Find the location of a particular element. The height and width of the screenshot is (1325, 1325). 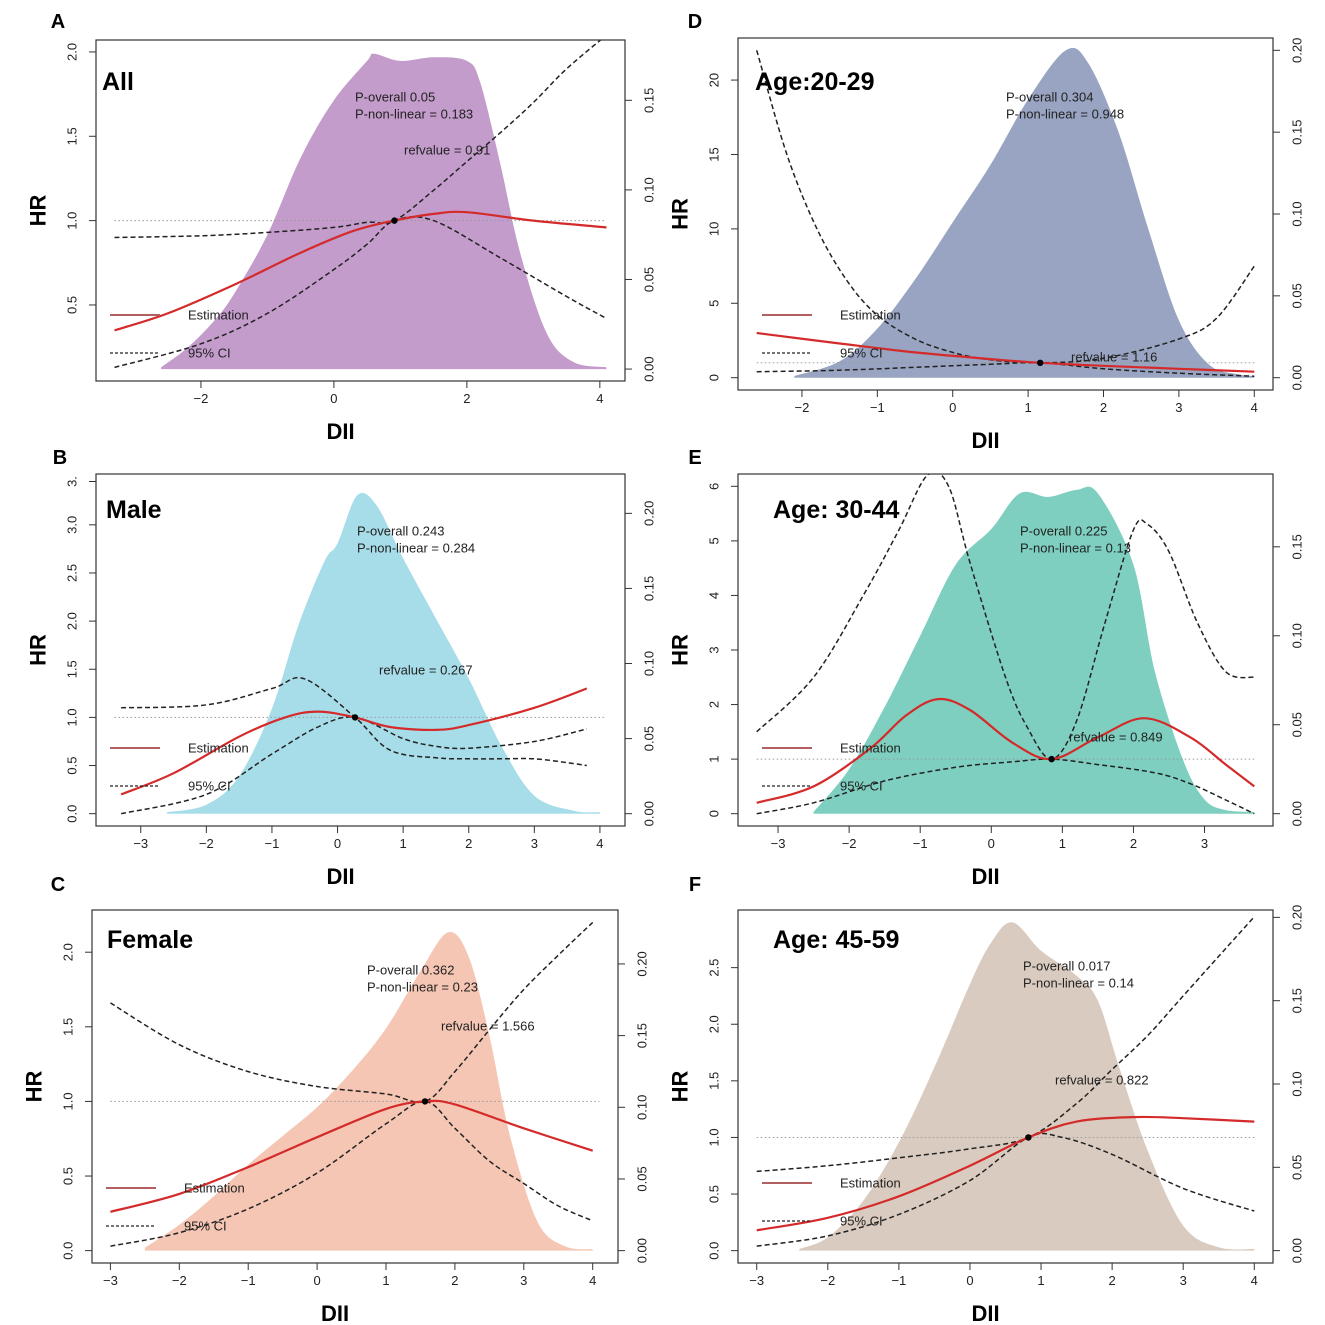

panel-letter: E is located at coordinates (694, 458).